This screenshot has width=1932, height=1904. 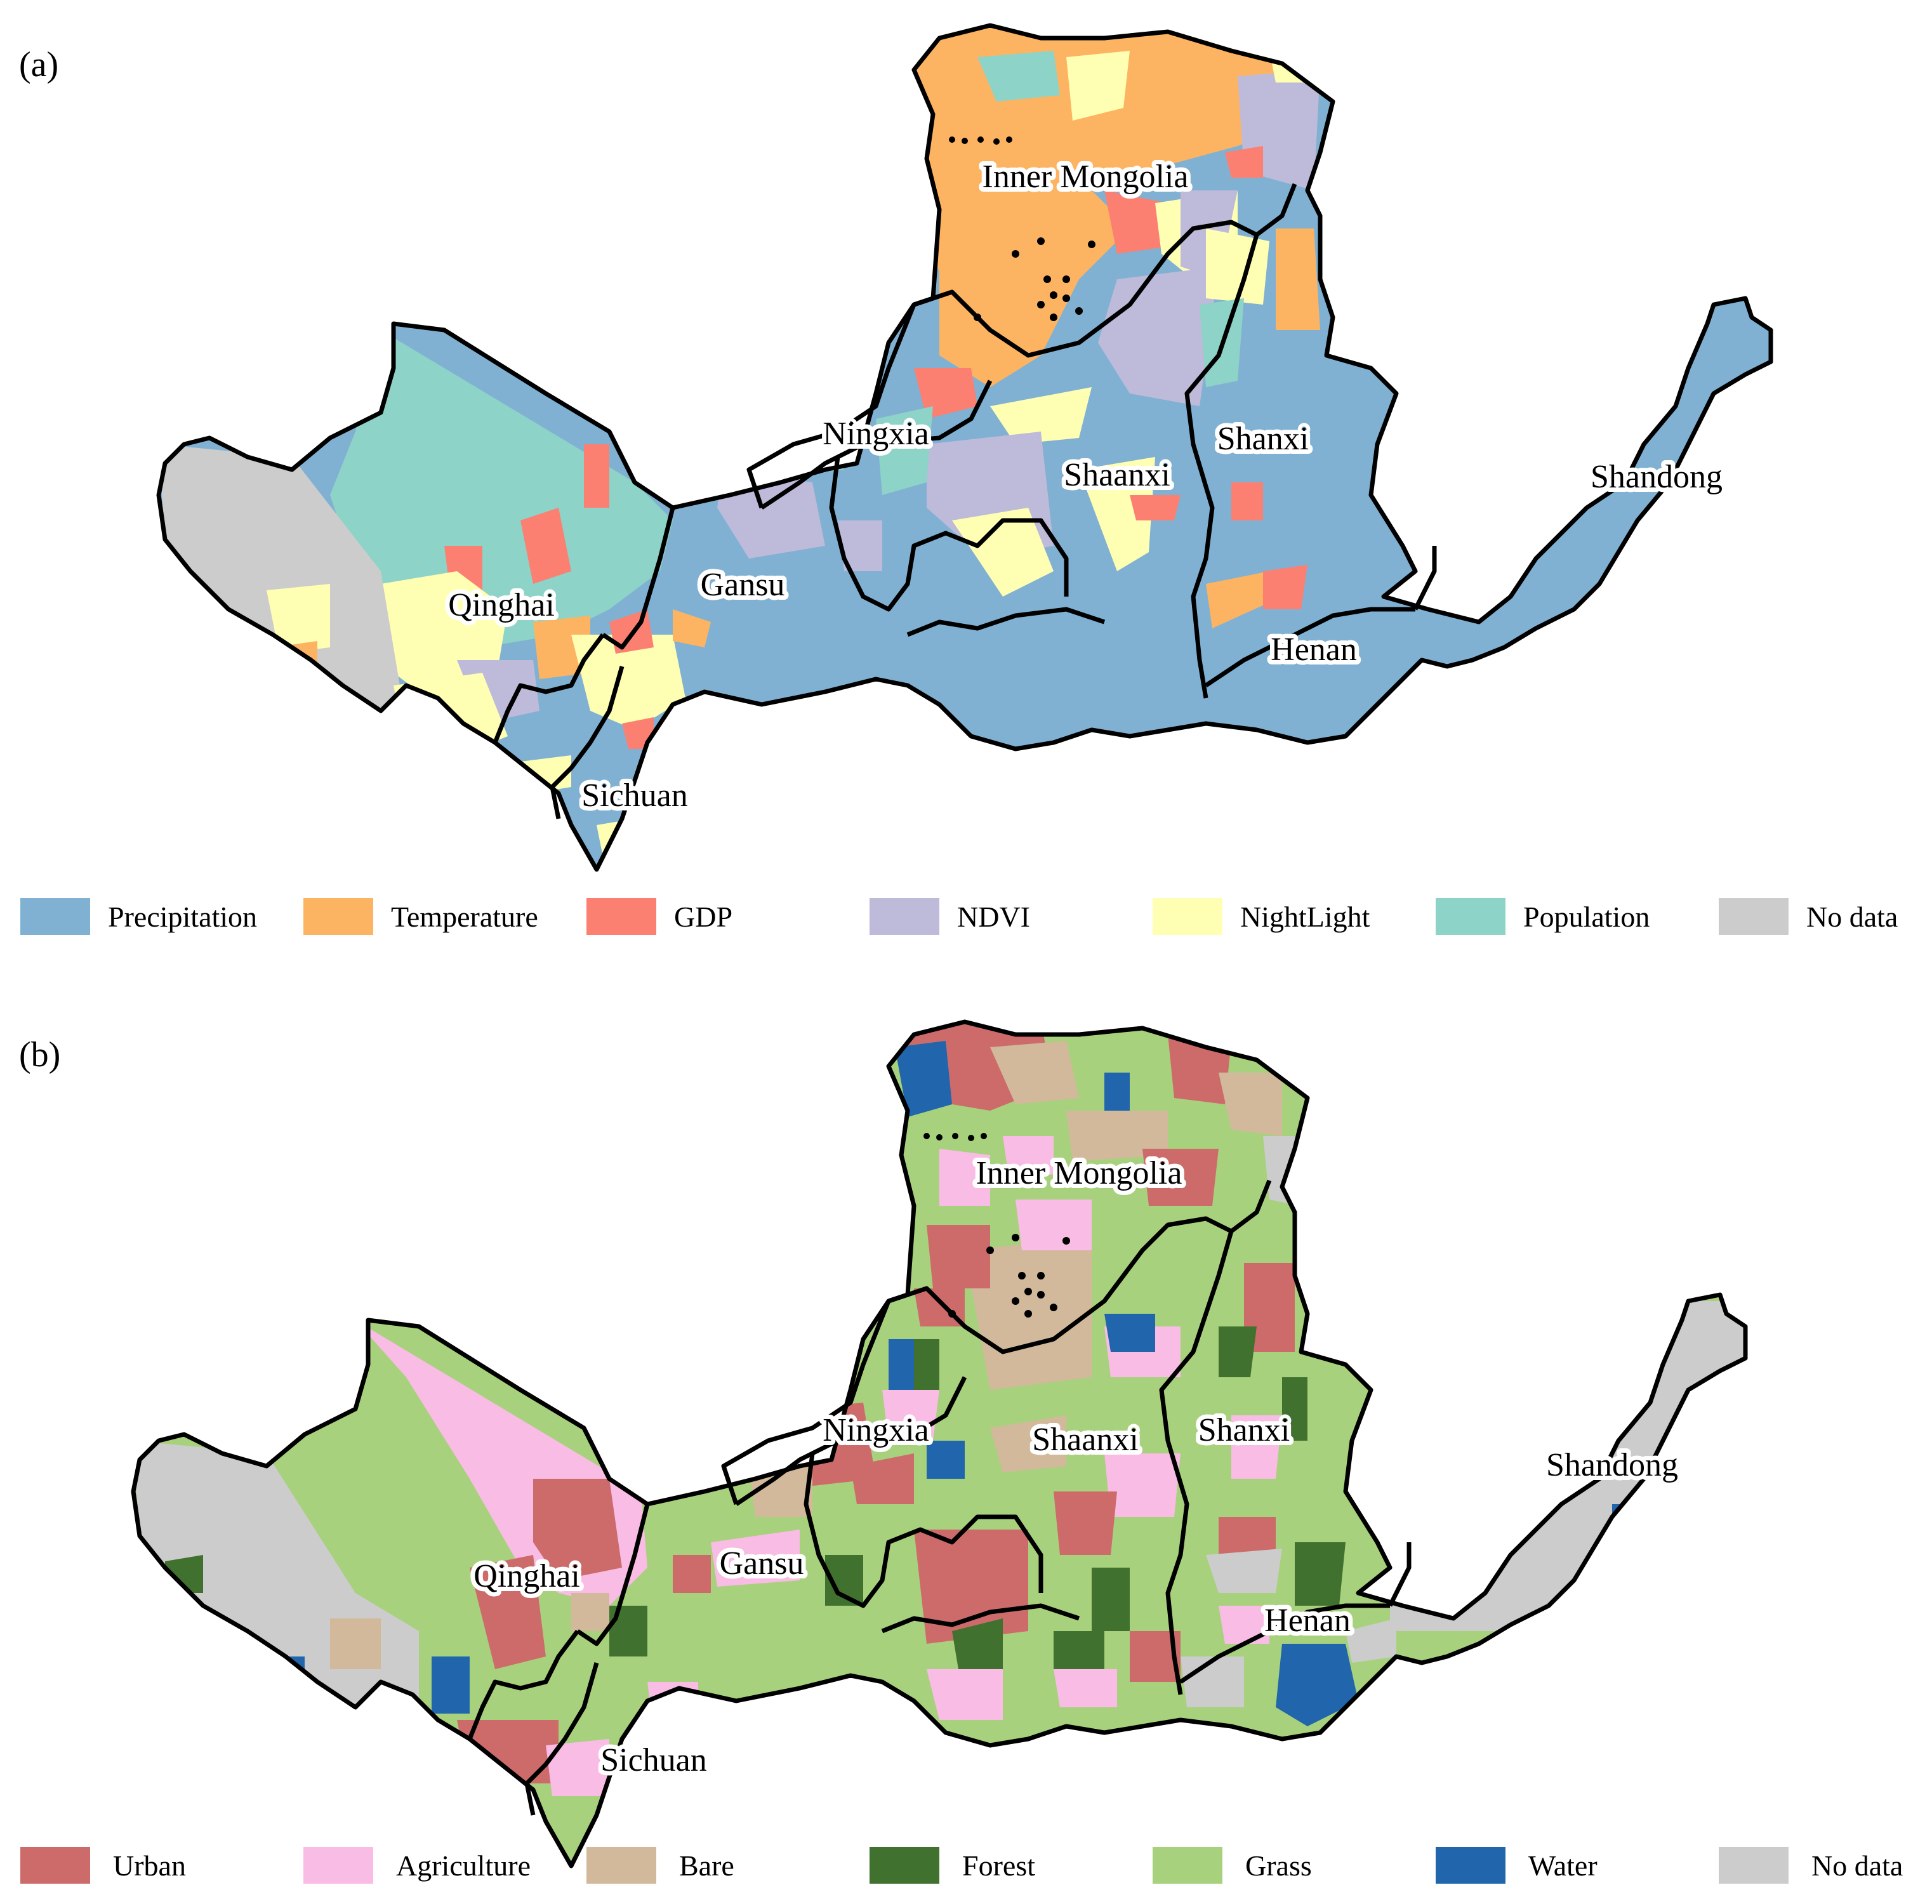 I want to click on city-markers-b, so click(x=996, y=1225).